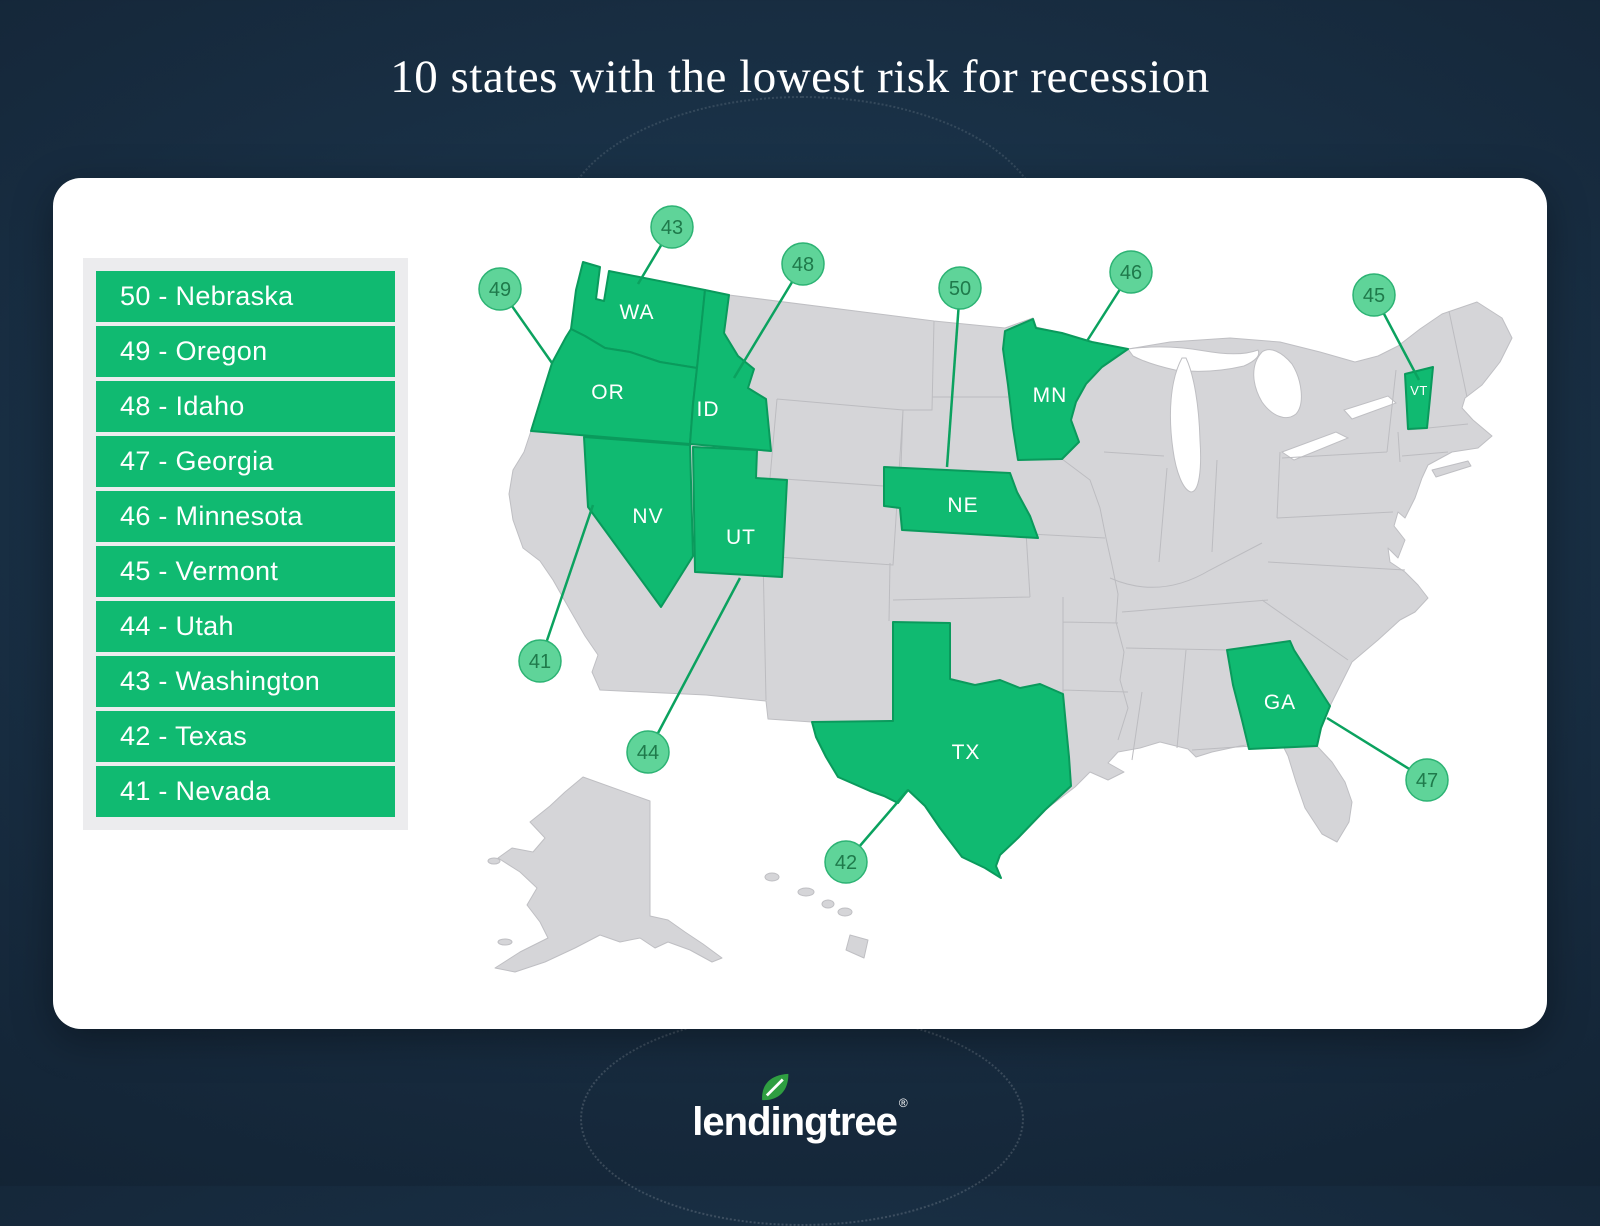 The image size is (1600, 1226). I want to click on state-idaho, so click(730, 370).